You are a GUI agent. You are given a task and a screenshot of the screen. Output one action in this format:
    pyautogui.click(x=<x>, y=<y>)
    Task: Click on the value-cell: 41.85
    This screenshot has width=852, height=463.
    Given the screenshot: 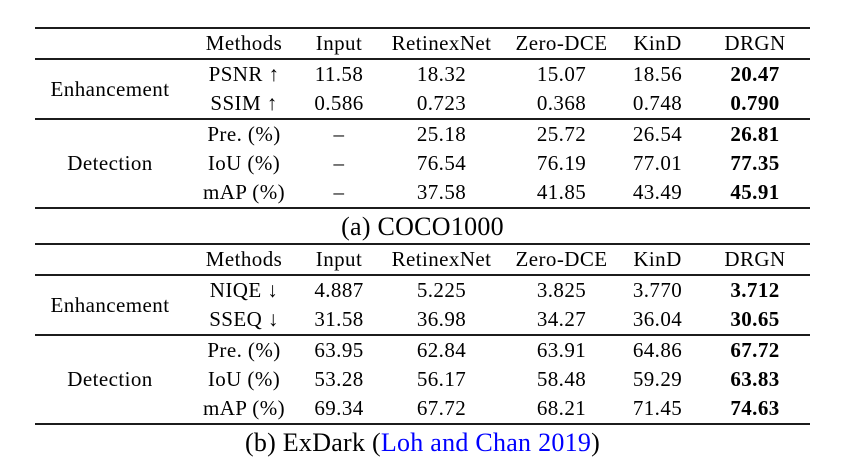 What is the action you would take?
    pyautogui.click(x=561, y=192)
    